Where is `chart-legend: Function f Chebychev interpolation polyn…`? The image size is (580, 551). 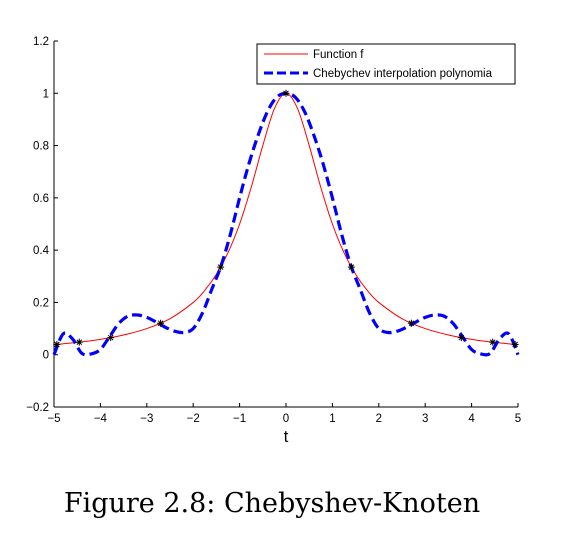 chart-legend: Function f Chebychev interpolation polyn… is located at coordinates (386, 64).